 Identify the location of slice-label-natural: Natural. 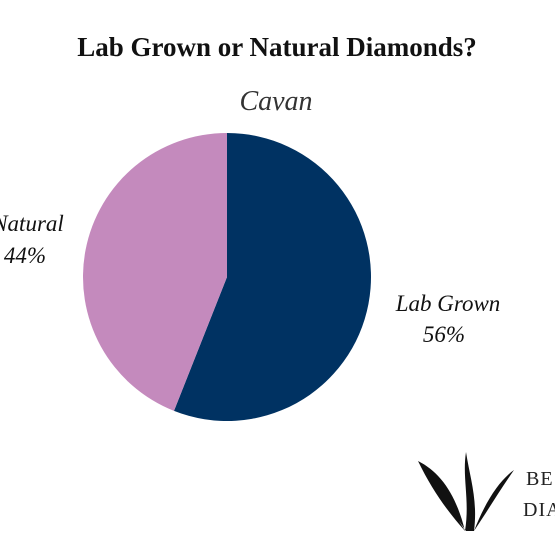
(32, 223).